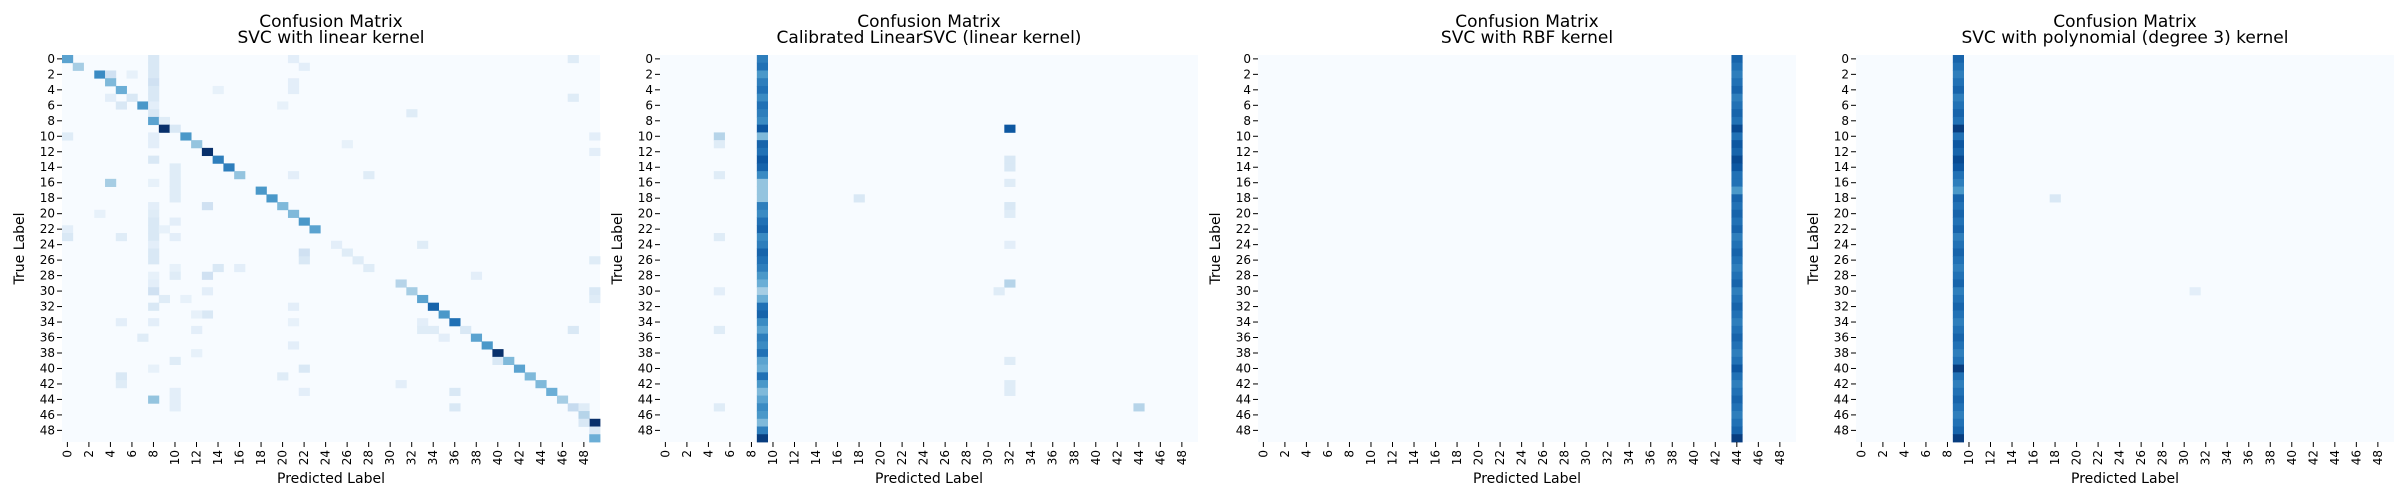 This screenshot has width=2400, height=500. What do you see at coordinates (47, 214) in the screenshot?
I see `y-tick-label: 20` at bounding box center [47, 214].